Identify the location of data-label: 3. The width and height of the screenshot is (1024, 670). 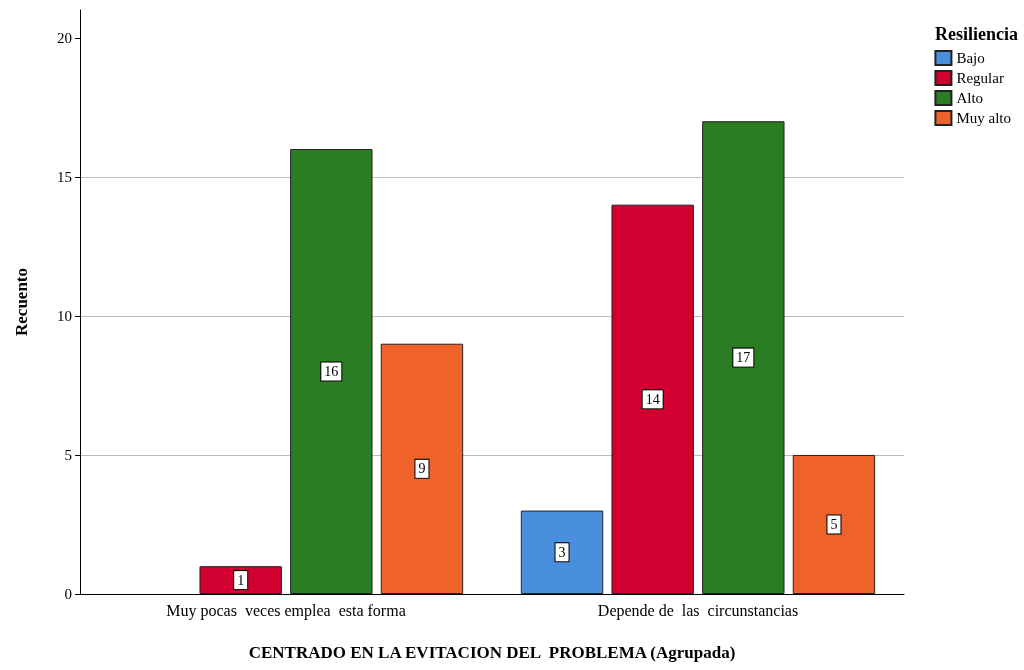
(562, 552).